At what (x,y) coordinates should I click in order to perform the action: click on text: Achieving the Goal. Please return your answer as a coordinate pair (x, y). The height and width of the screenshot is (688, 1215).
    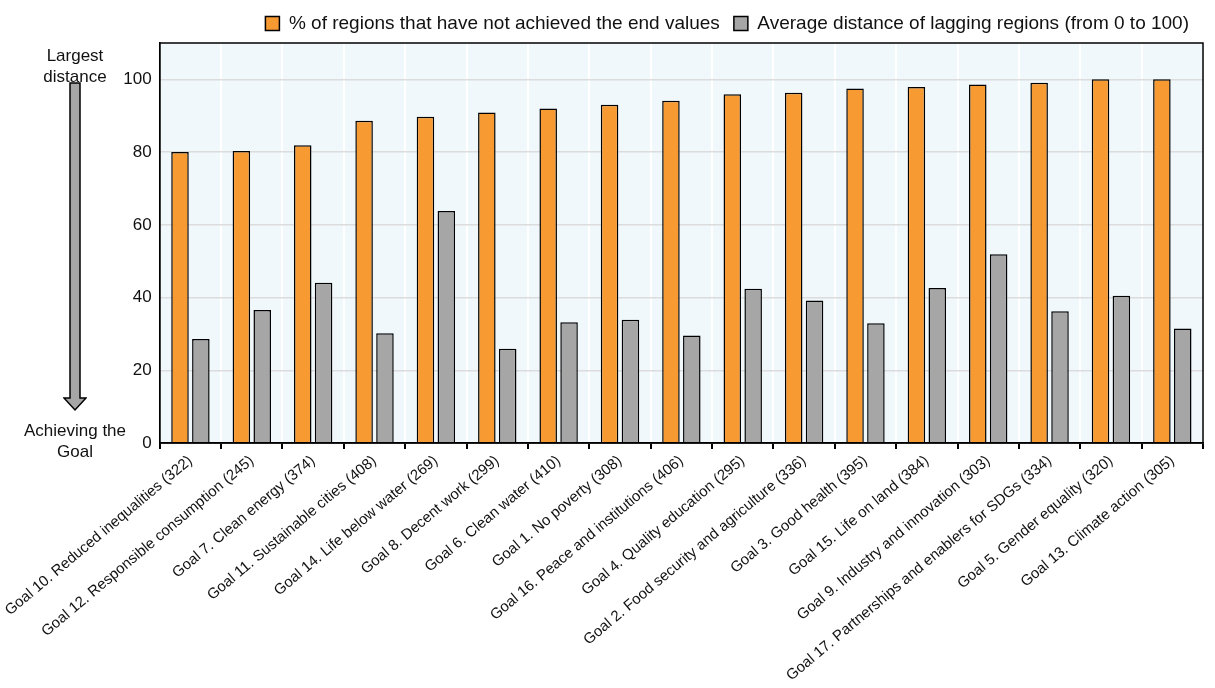
    Looking at the image, I should click on (75, 441).